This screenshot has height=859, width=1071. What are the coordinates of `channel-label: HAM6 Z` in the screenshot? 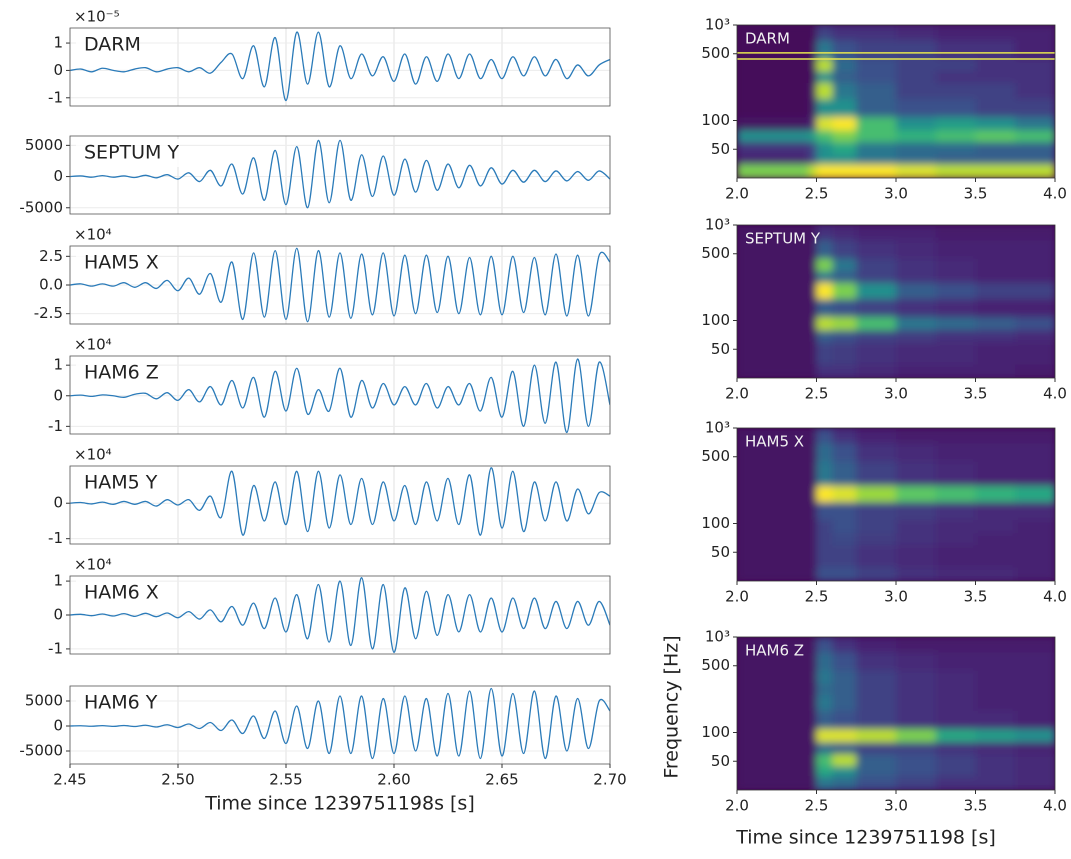 It's located at (121, 373).